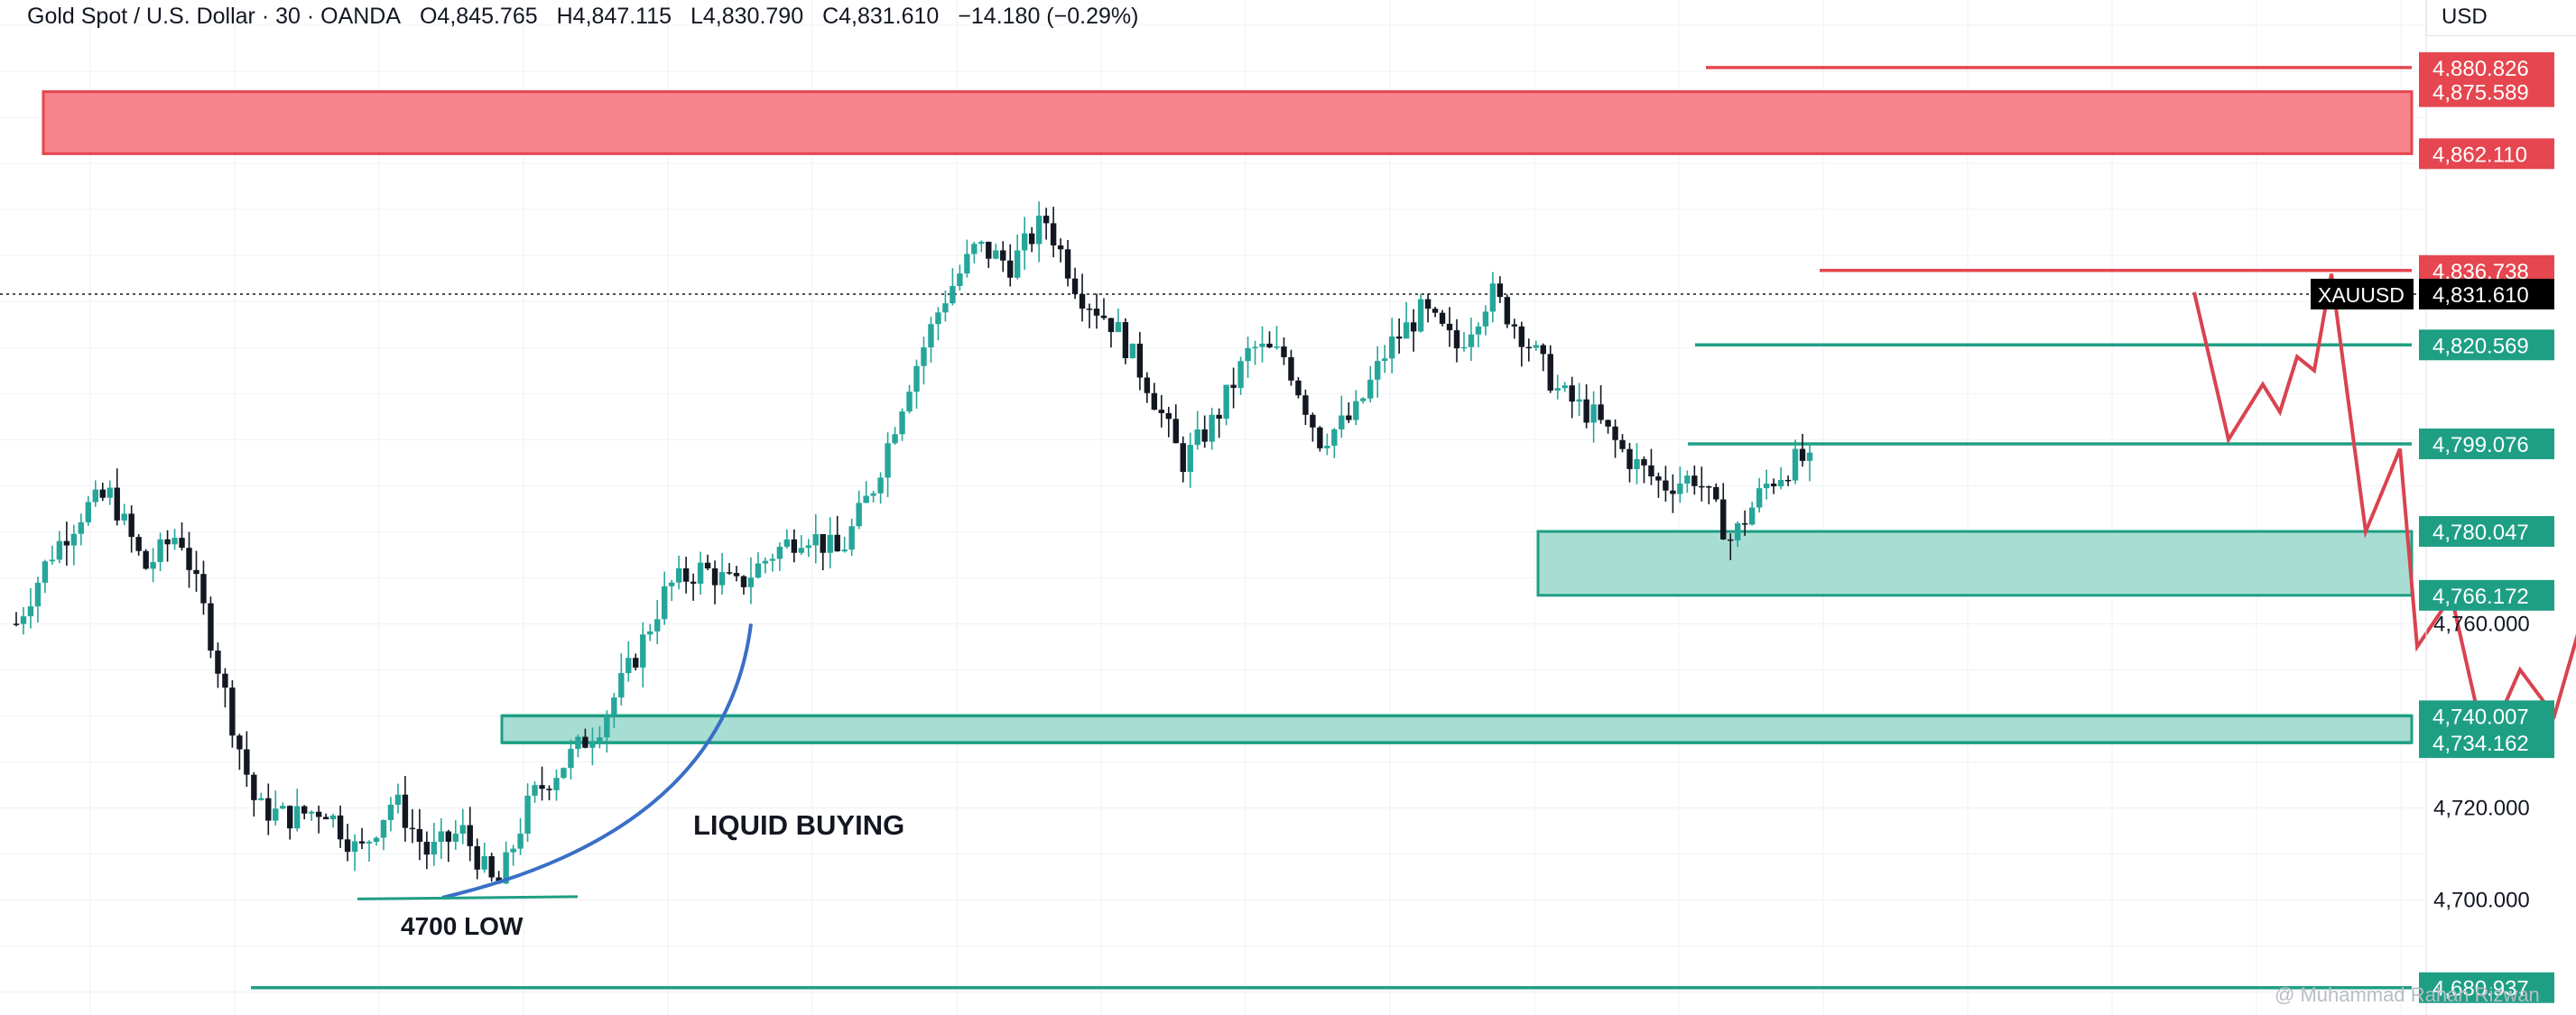  I want to click on symbol-tag-text: XAUUSD, so click(2361, 295).